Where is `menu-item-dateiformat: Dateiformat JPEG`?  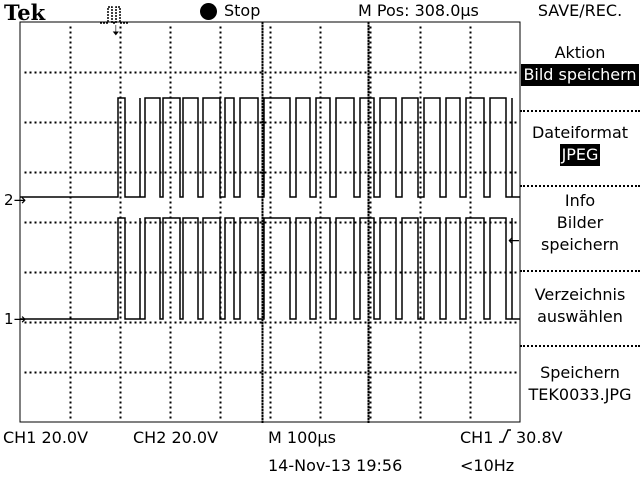 menu-item-dateiformat: Dateiformat JPEG is located at coordinates (580, 144).